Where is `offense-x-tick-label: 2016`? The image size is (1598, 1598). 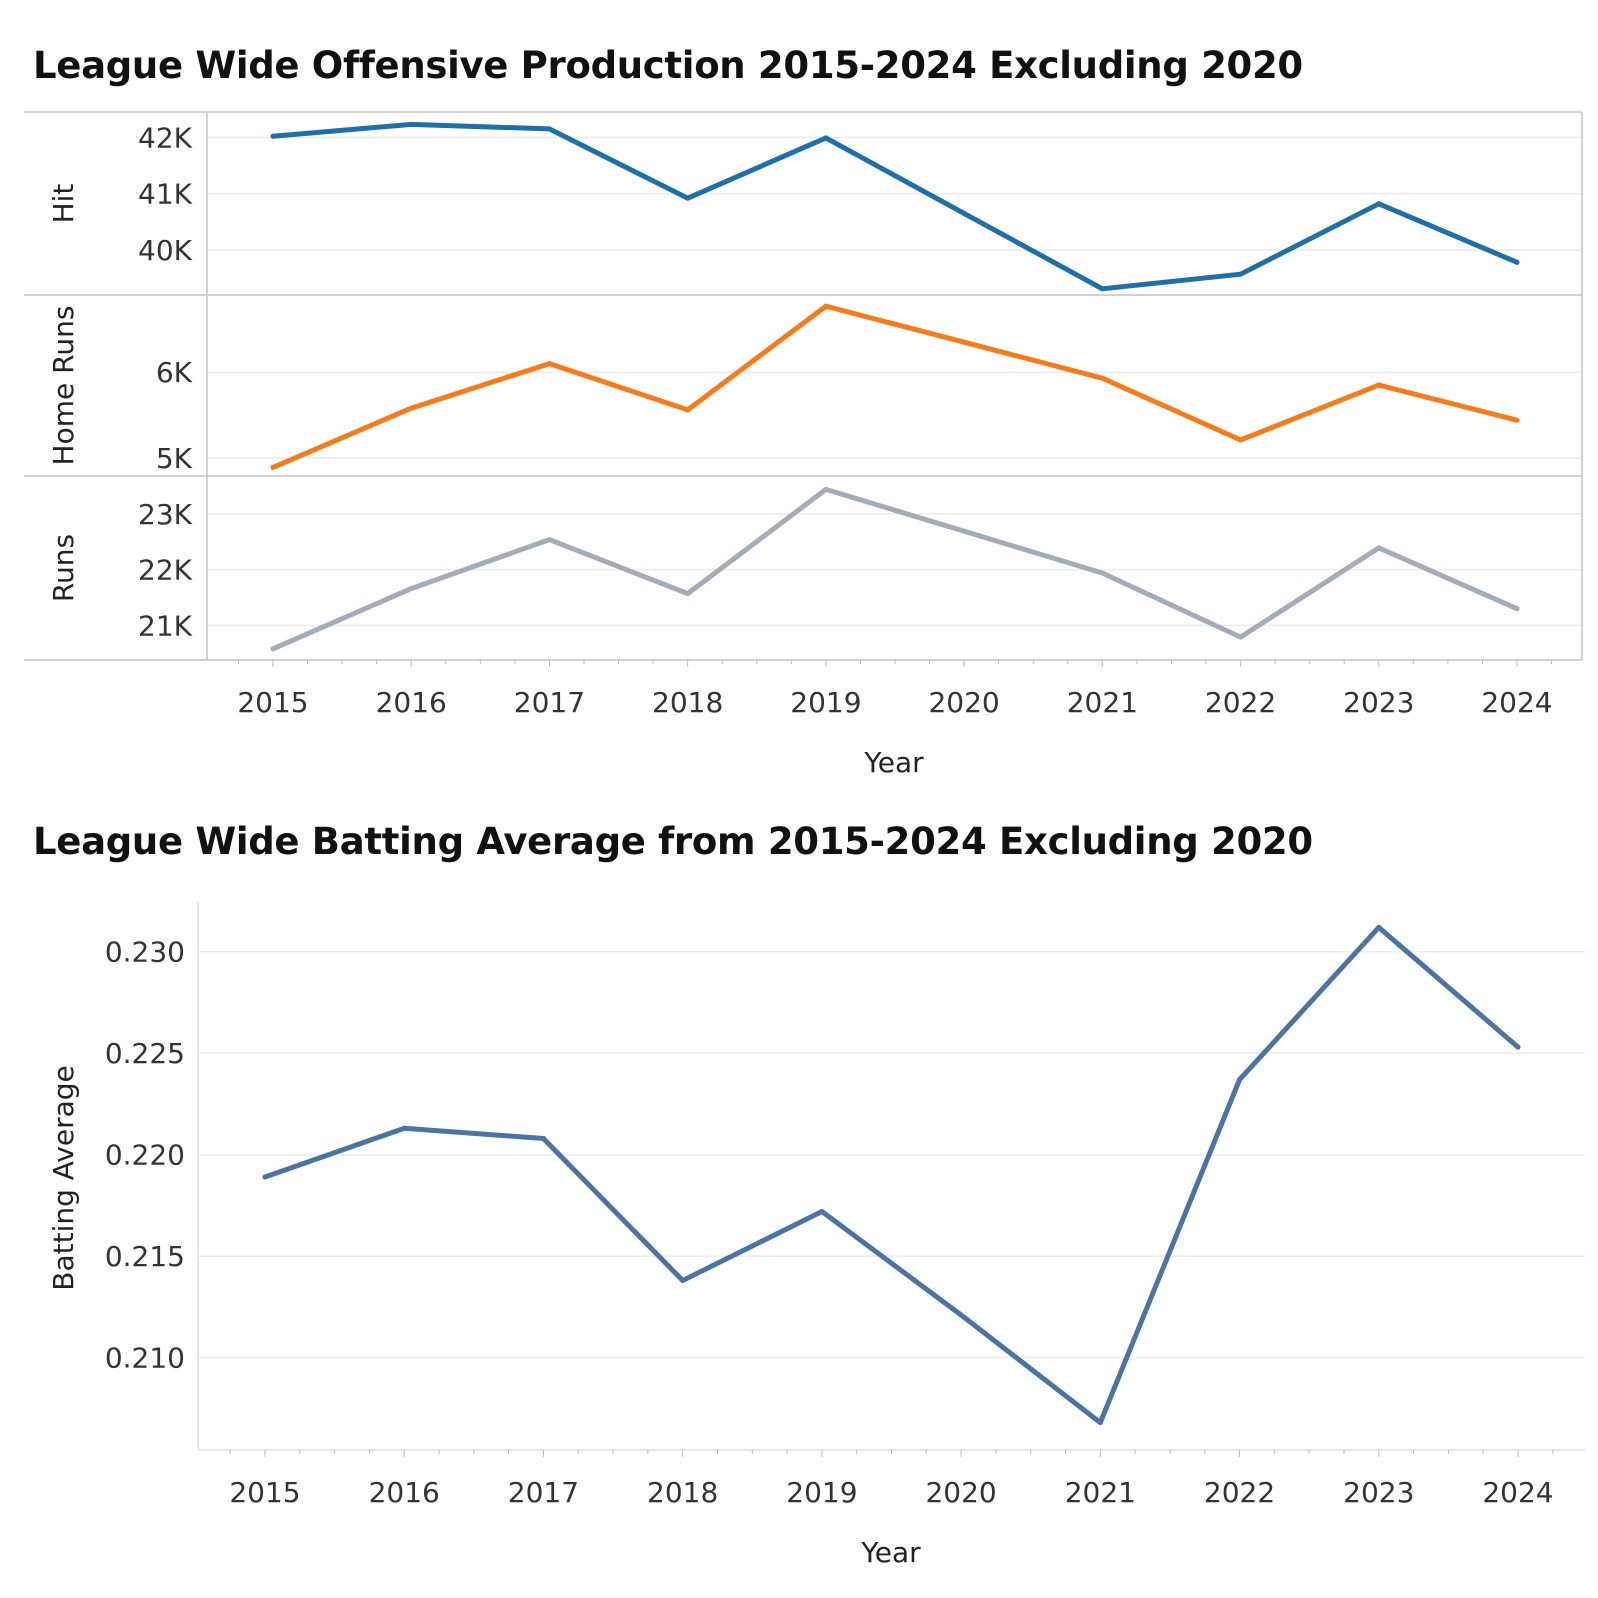 offense-x-tick-label: 2016 is located at coordinates (411, 702).